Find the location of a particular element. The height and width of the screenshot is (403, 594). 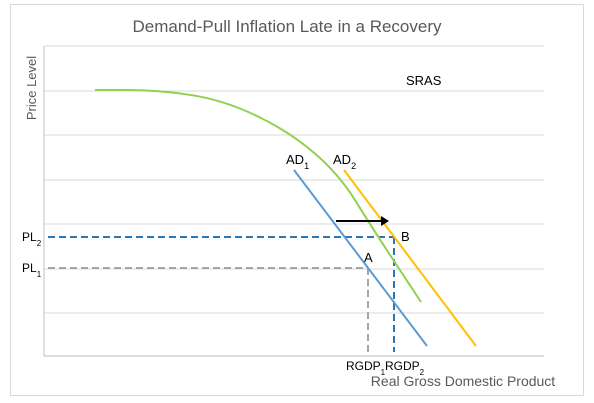

label-ad1: AD1 is located at coordinates (297, 161).